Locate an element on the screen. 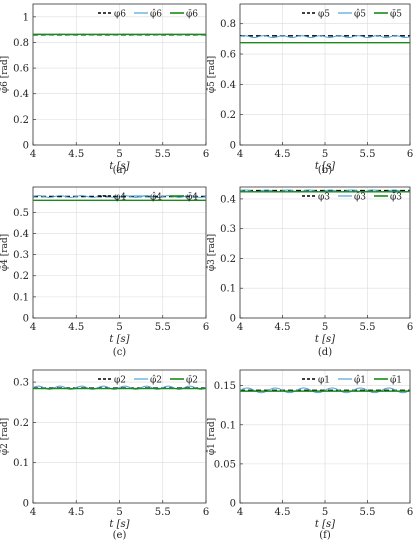 This screenshot has height=554, width=415. legend-label: φ̄4 is located at coordinates (192, 198).